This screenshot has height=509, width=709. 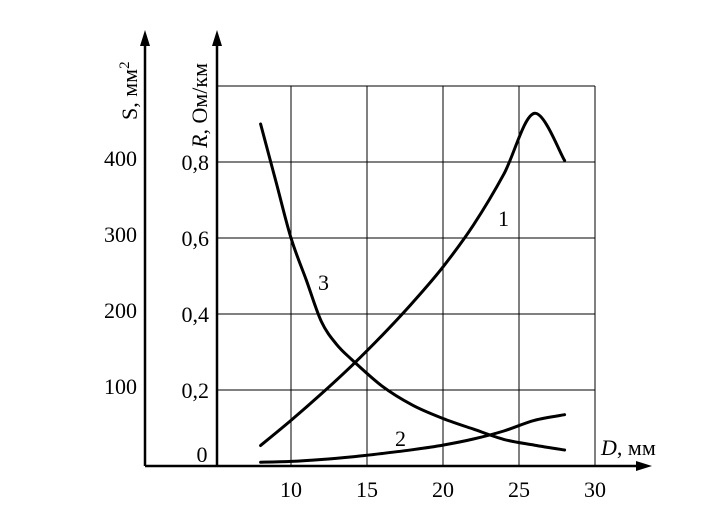 What do you see at coordinates (519, 489) in the screenshot?
I see `x-tick-25: 25` at bounding box center [519, 489].